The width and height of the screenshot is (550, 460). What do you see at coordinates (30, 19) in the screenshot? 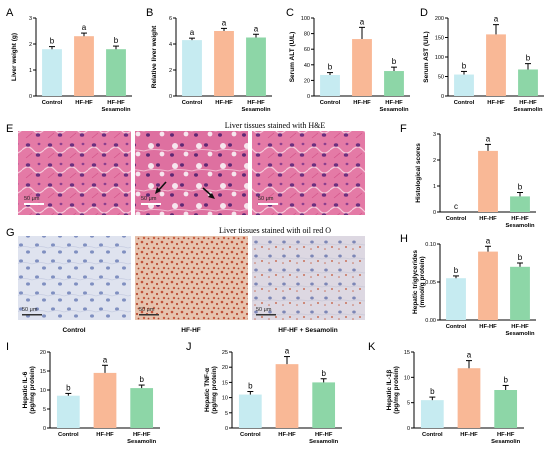
I see `y-tick-label: 3` at bounding box center [30, 19].